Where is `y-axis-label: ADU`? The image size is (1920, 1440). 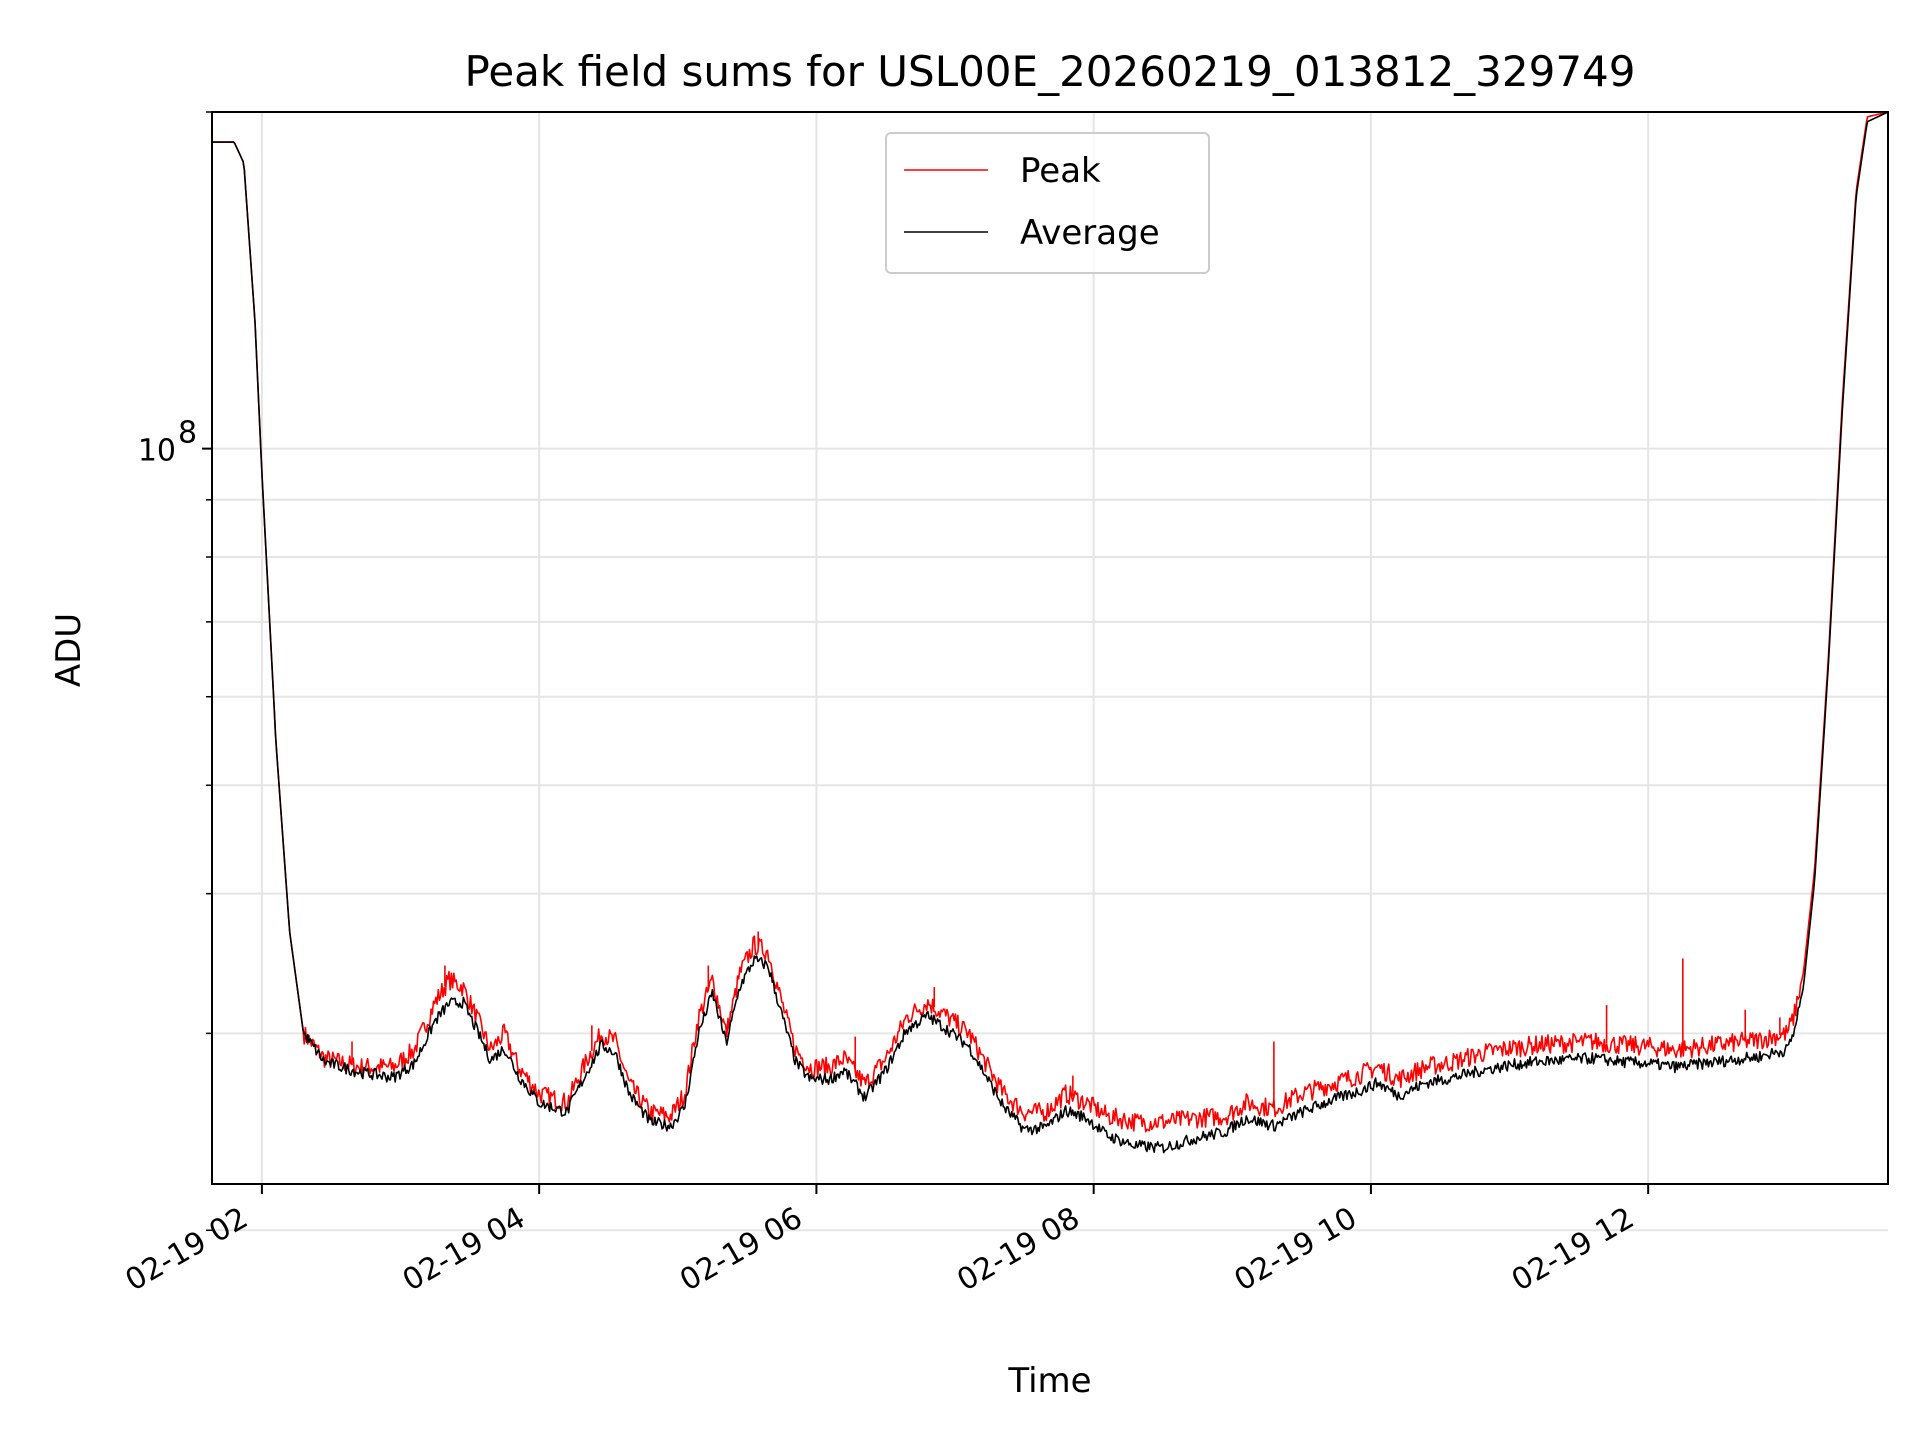 y-axis-label: ADU is located at coordinates (69, 650).